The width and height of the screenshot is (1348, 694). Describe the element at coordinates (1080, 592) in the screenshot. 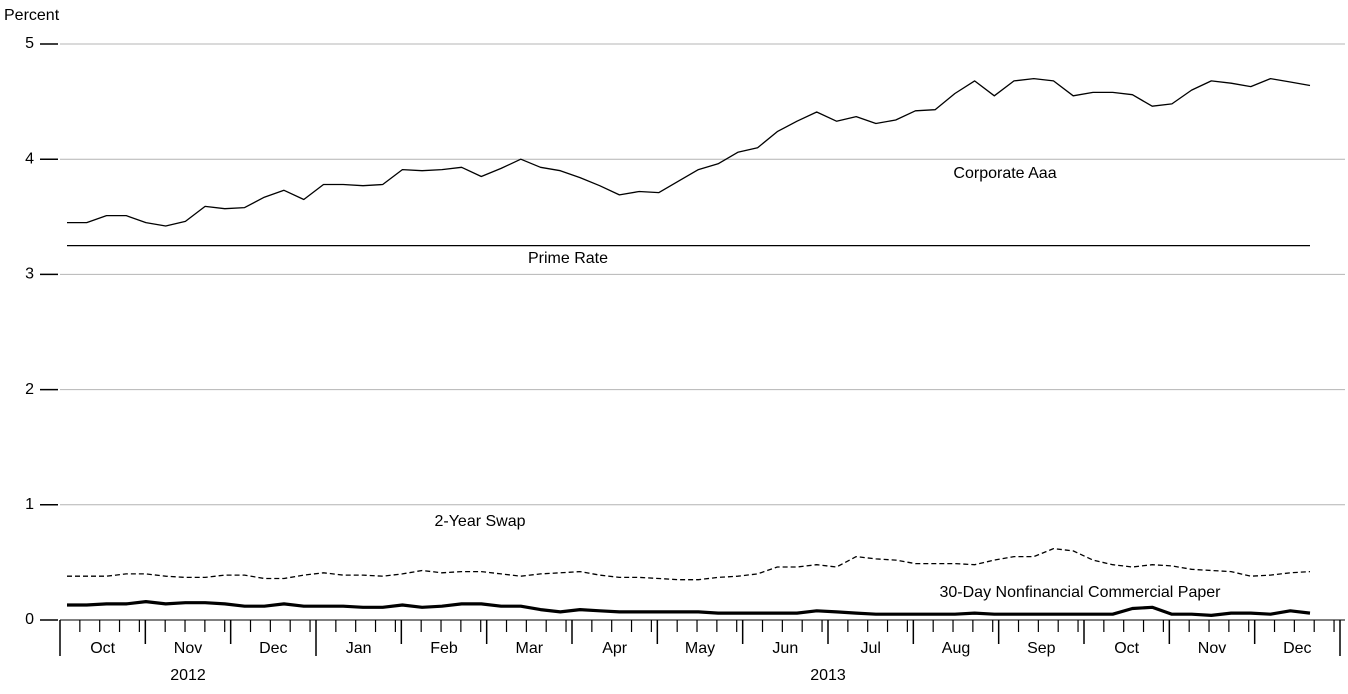

I see `series-label: 30-Day Nonfinancial Commercial Paper` at that location.